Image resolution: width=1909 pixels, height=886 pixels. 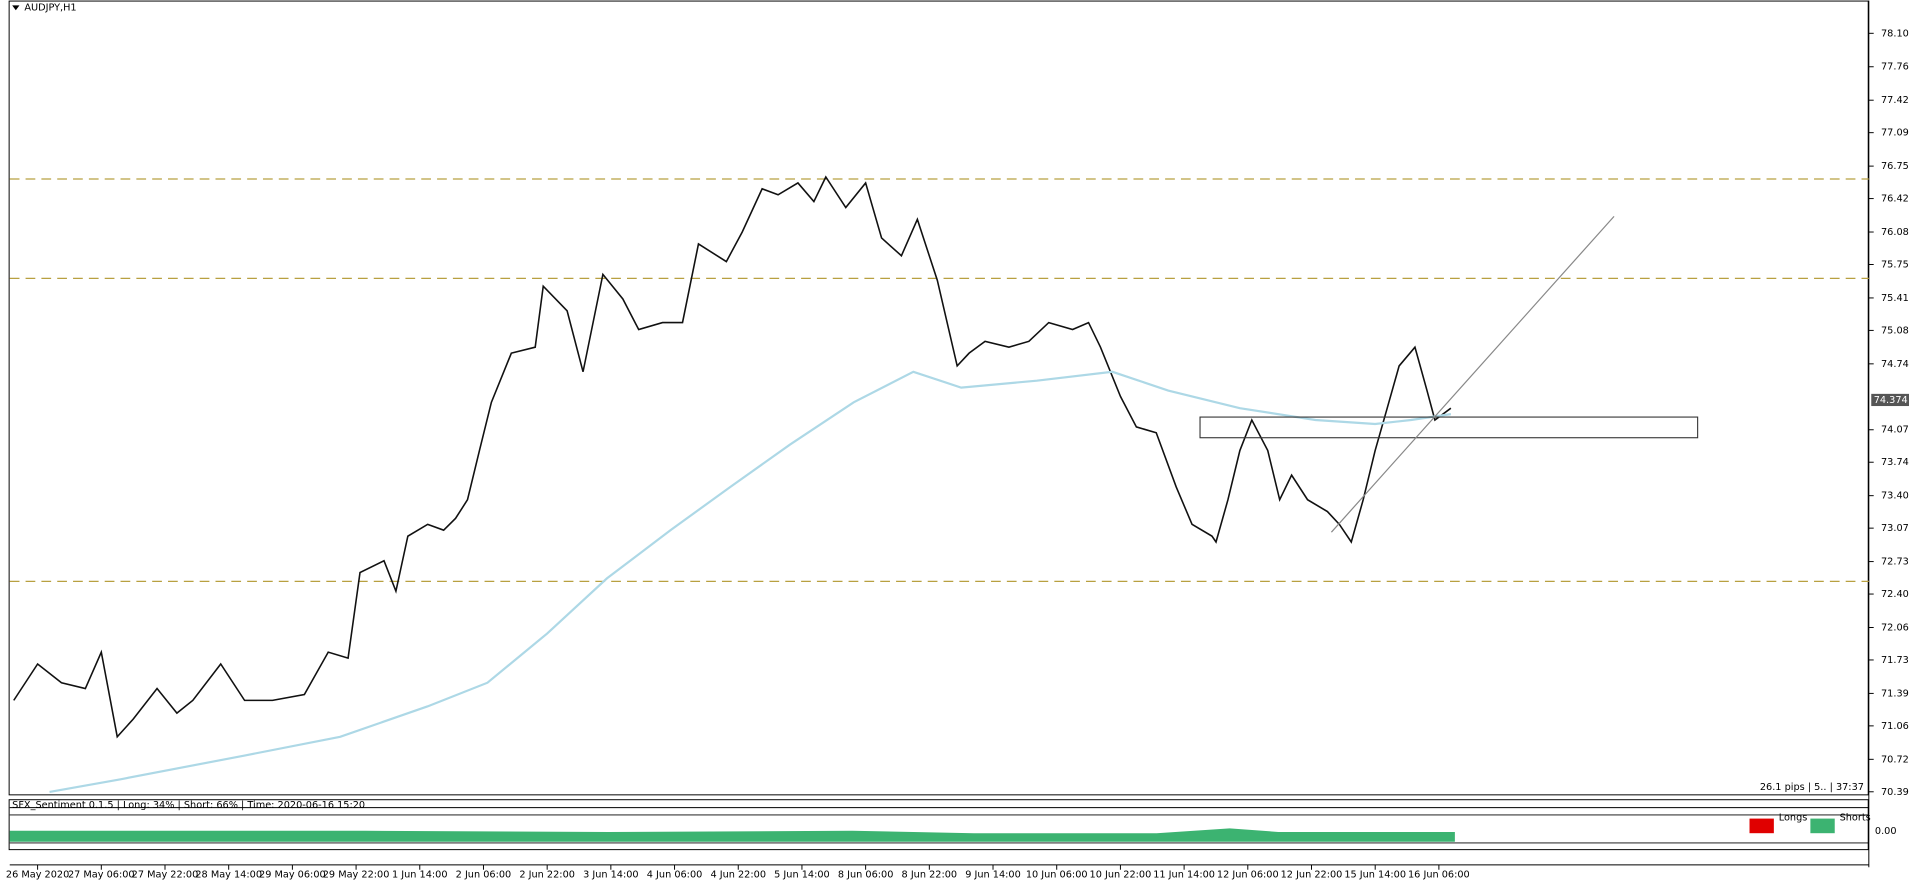 I want to click on y-tick-label: 73.401, so click(x=1895, y=496).